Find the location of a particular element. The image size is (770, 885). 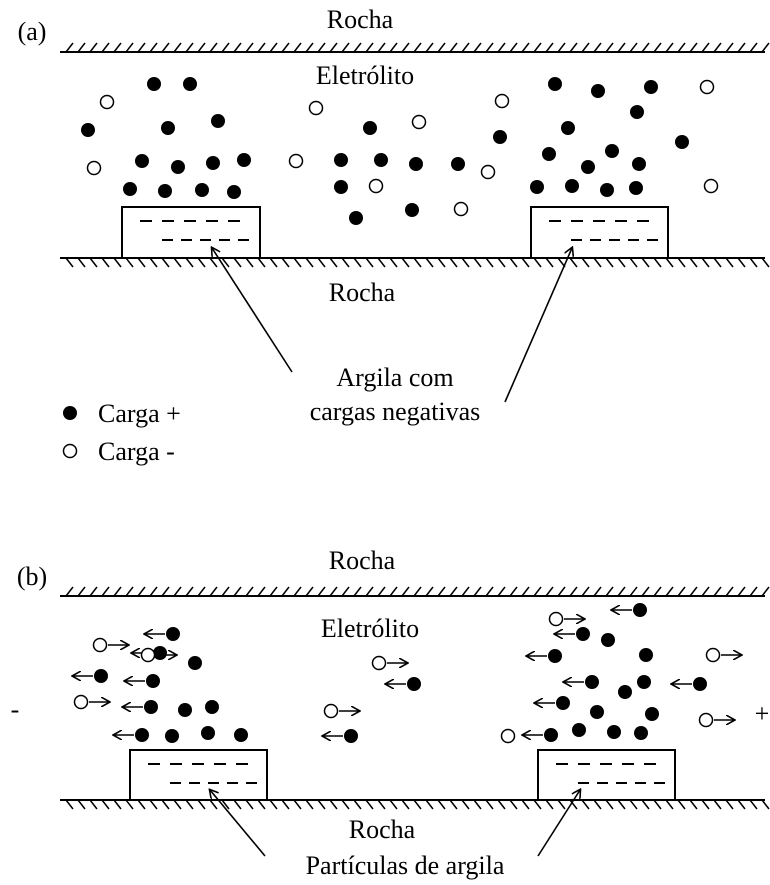

polarity: - is located at coordinates (15, 709).